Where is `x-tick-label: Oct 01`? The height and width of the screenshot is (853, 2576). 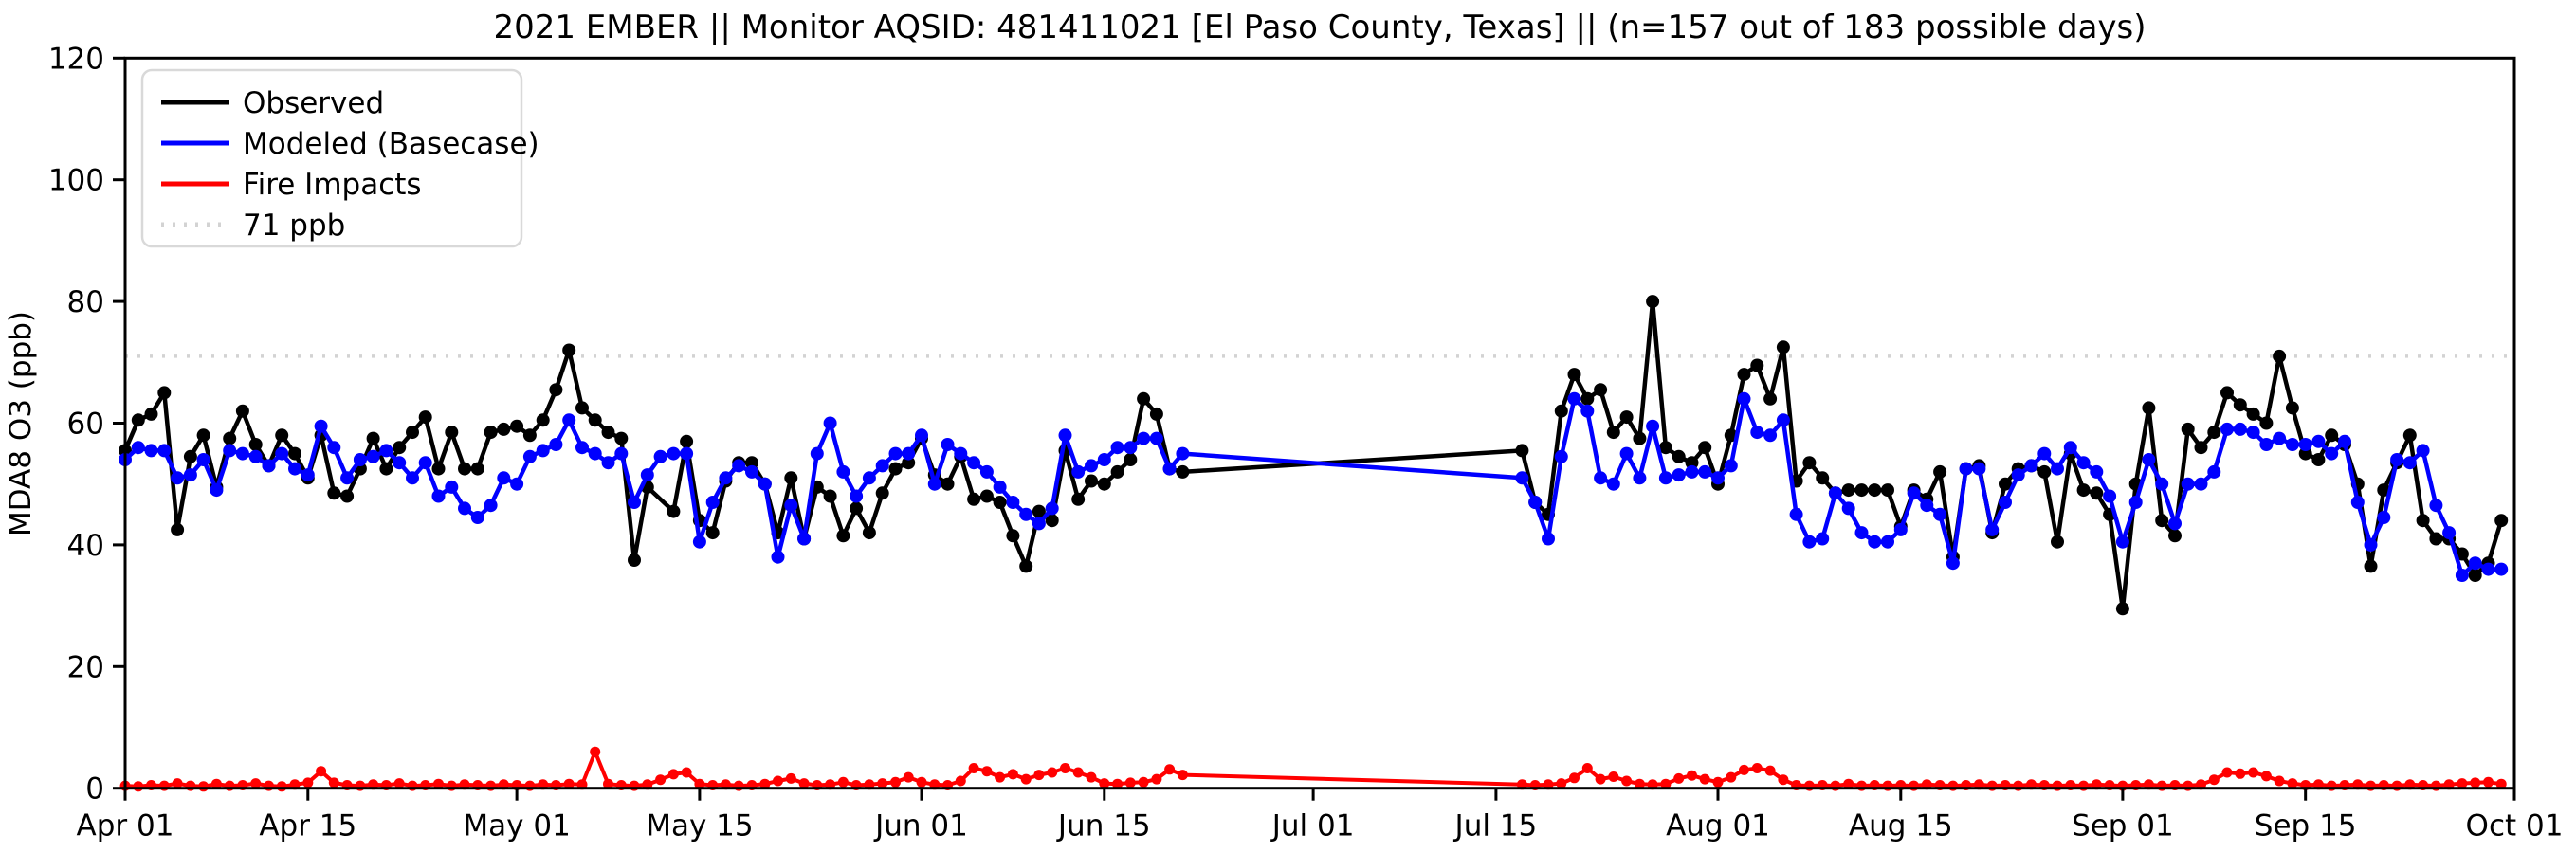
x-tick-label: Oct 01 is located at coordinates (2515, 826).